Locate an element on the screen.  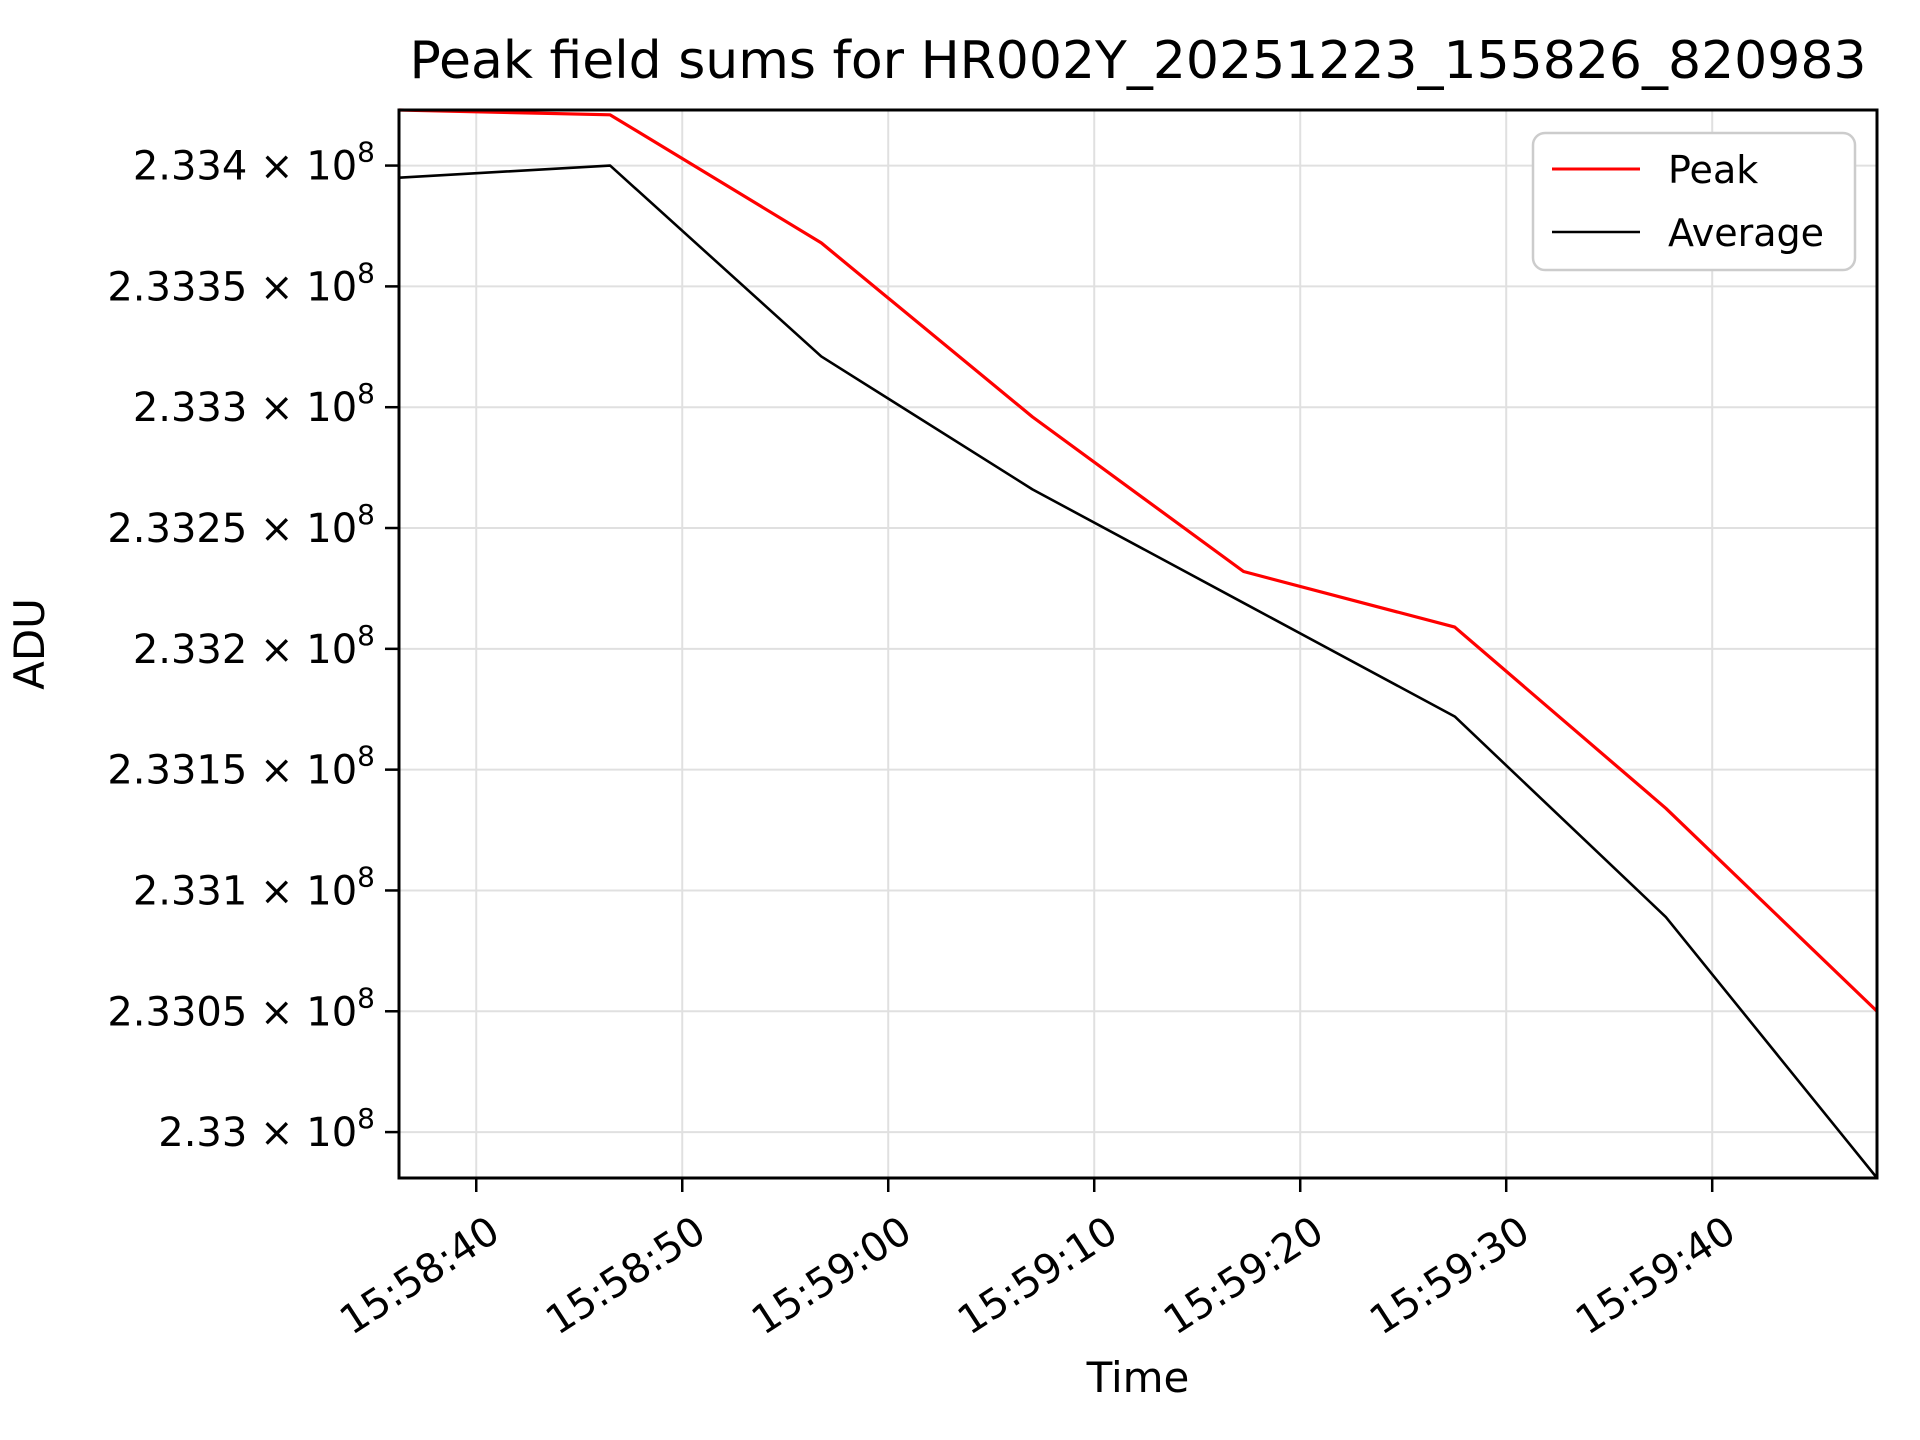
y-tick-label: 2.33 × 108 is located at coordinates (266, 1129).